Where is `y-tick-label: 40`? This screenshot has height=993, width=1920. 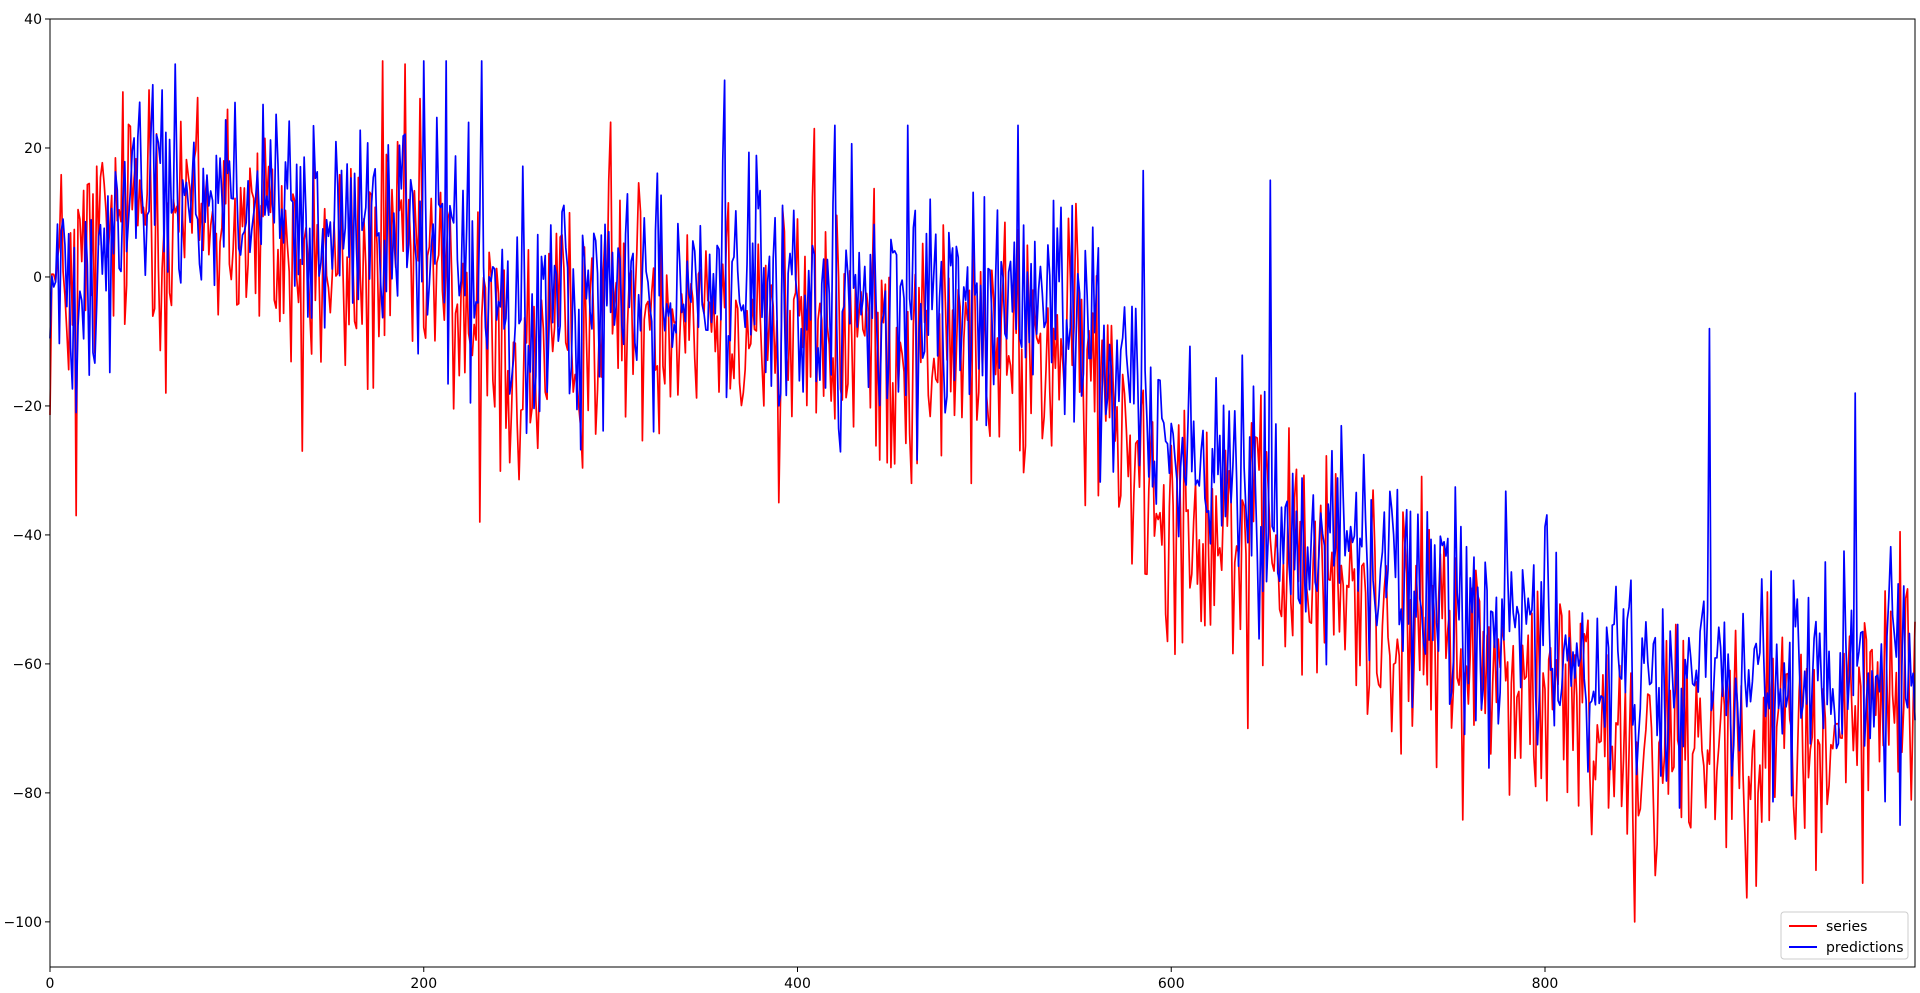
y-tick-label: 40 is located at coordinates (33, 20).